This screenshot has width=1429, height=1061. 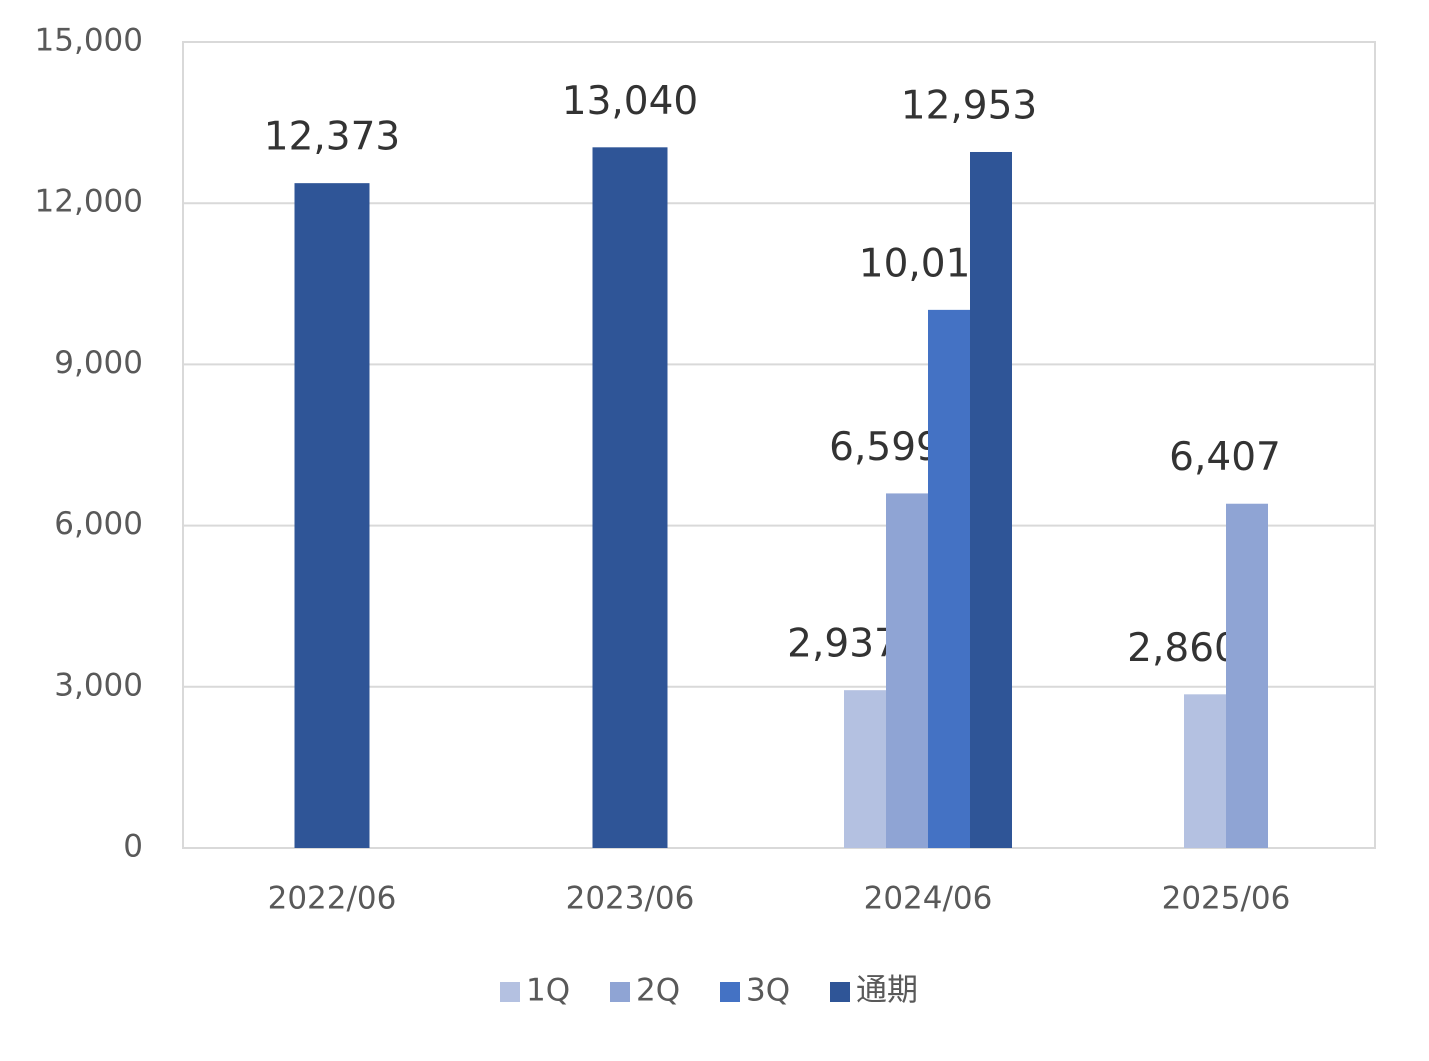 What do you see at coordinates (969, 105) in the screenshot?
I see `data-label: 12,953` at bounding box center [969, 105].